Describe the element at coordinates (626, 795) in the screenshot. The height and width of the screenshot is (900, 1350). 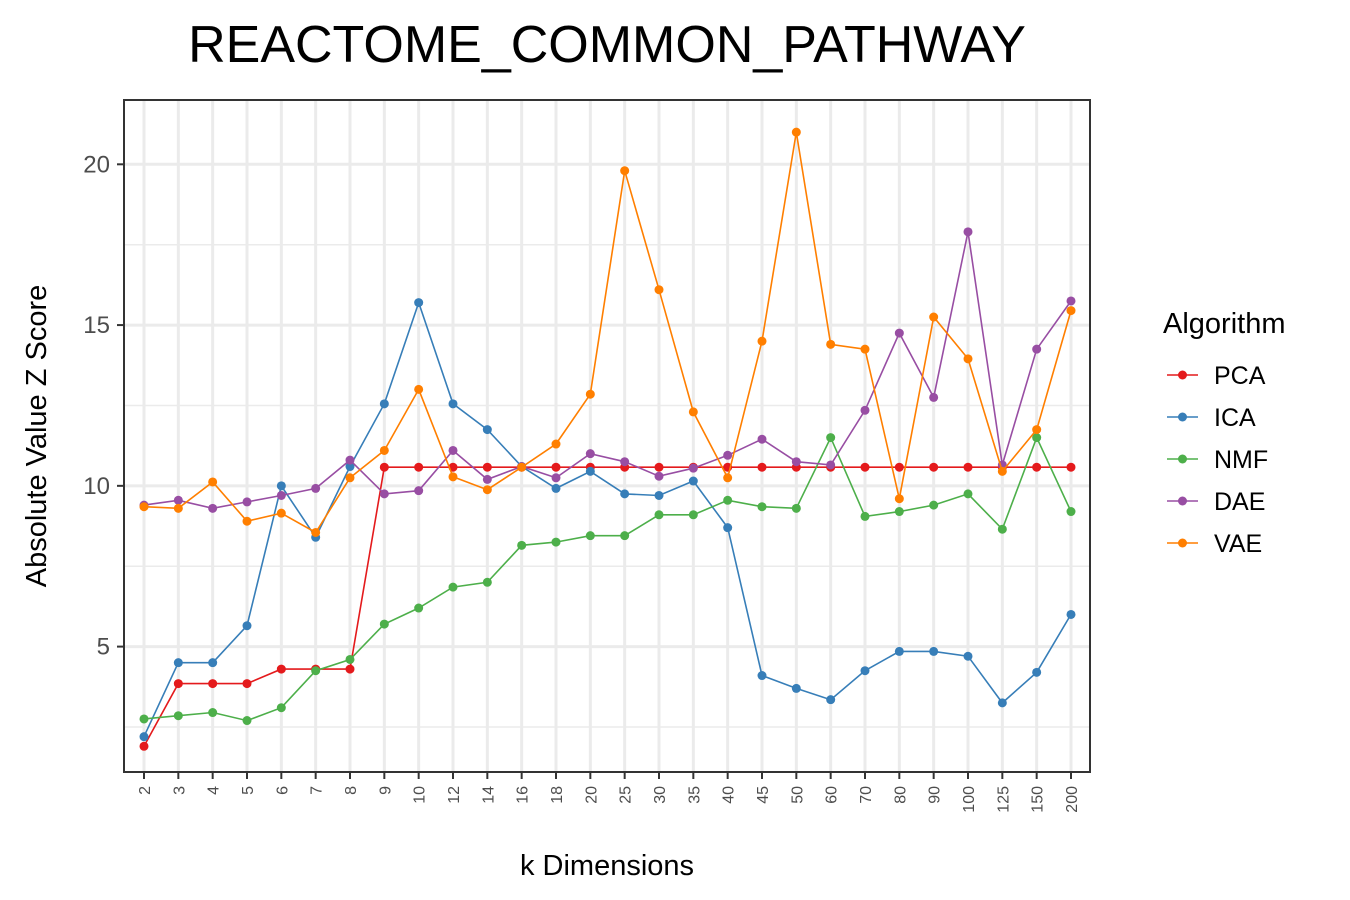
I see `x-tick-label: 25` at that location.